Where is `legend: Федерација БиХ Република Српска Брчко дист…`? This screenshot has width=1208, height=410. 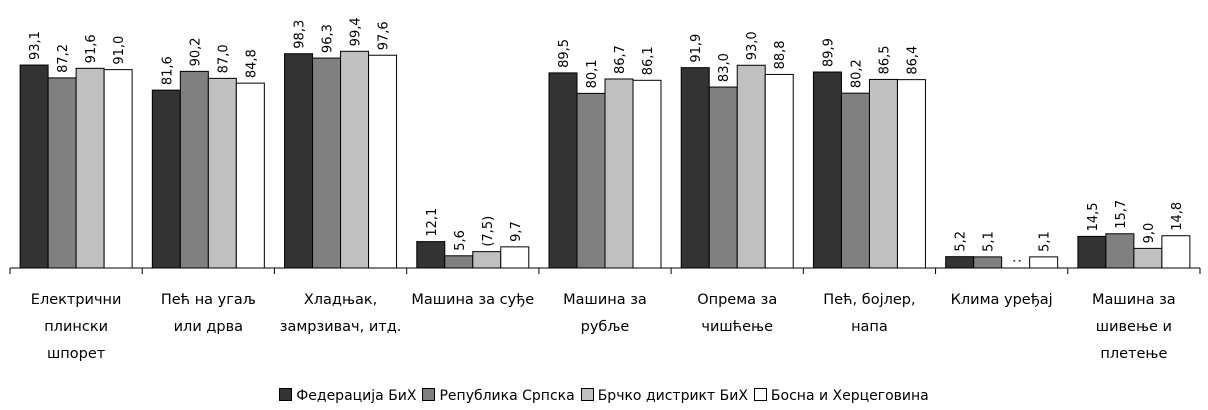 legend: Федерација БиХ Република Српска Брчко дист… is located at coordinates (604, 396).